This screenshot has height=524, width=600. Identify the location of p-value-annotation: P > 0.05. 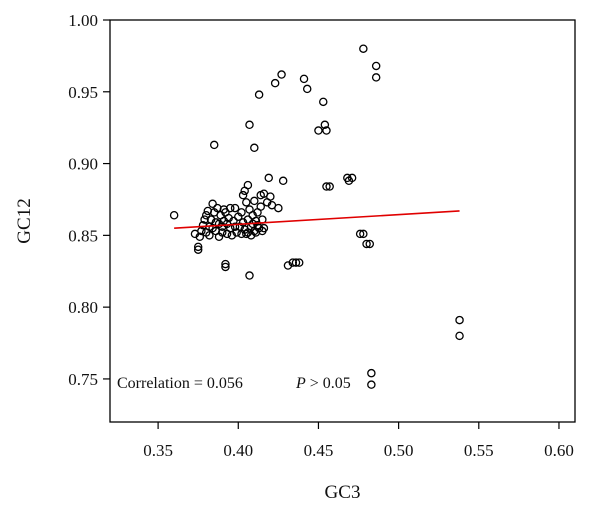
(323, 383).